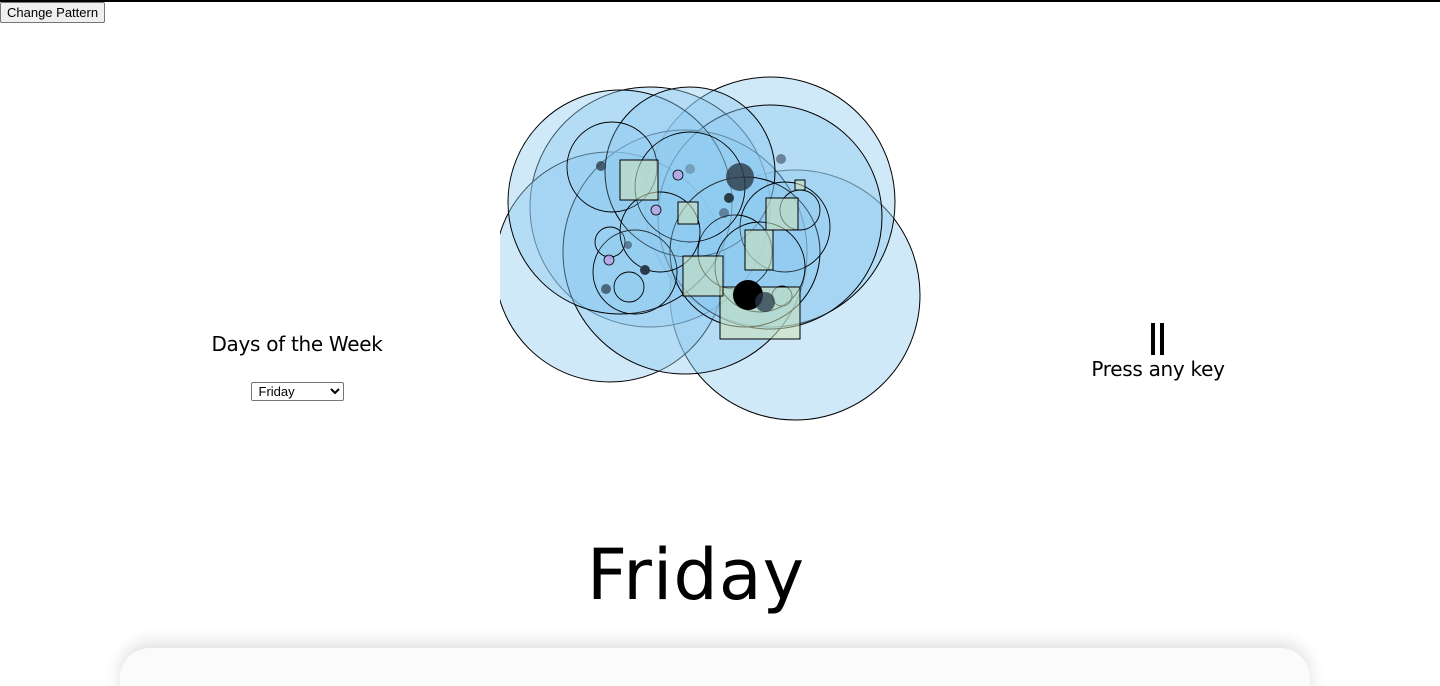 The height and width of the screenshot is (686, 1440). What do you see at coordinates (53, 12) in the screenshot?
I see `change-pattern-button: Change Pattern` at bounding box center [53, 12].